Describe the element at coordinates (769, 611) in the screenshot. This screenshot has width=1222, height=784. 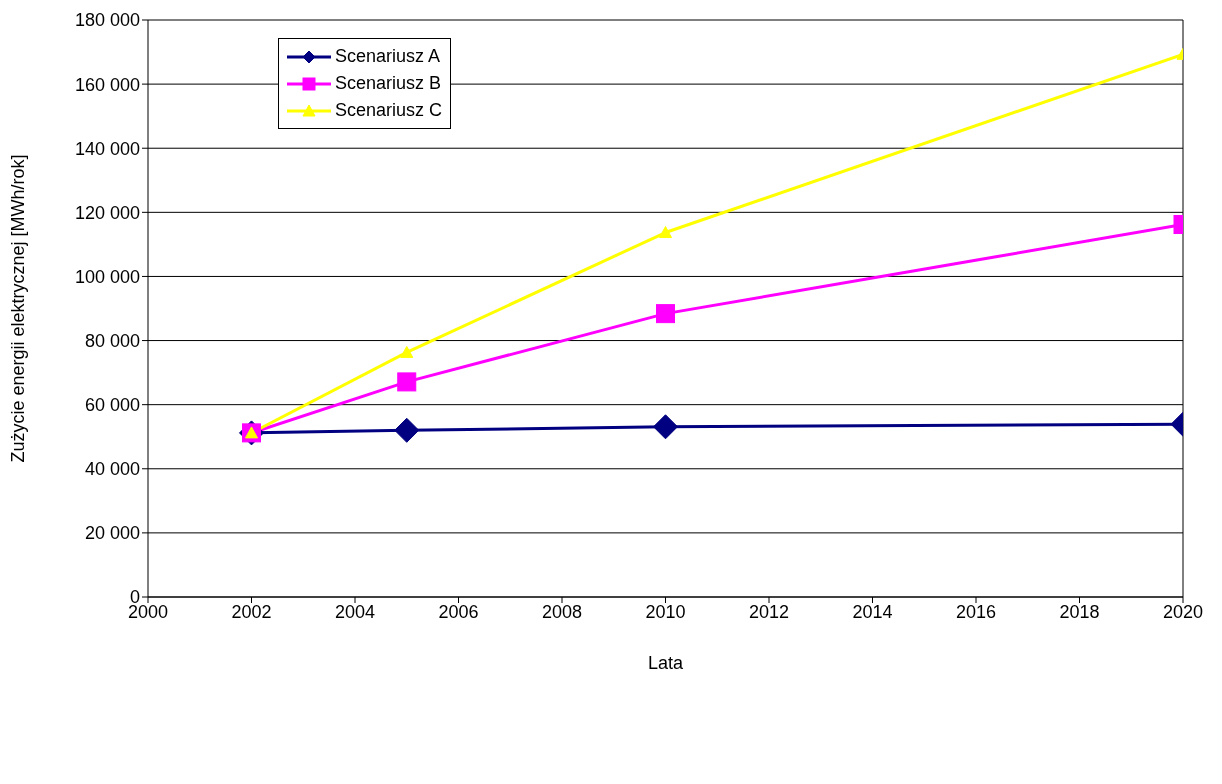
I see `x-tick-label: 2012` at that location.